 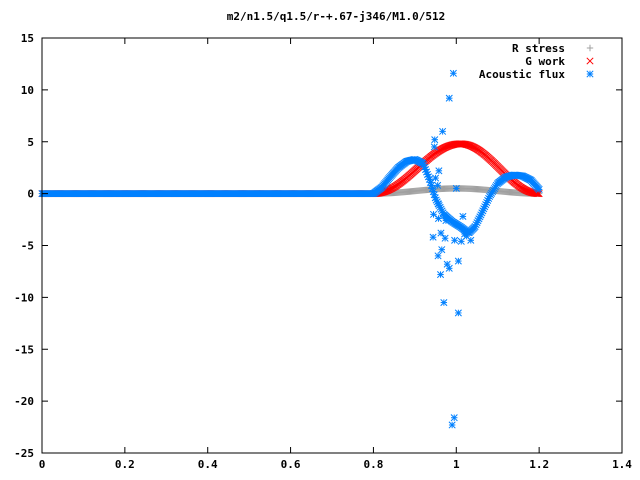 I want to click on y-tick-label: 0, so click(x=30, y=194).